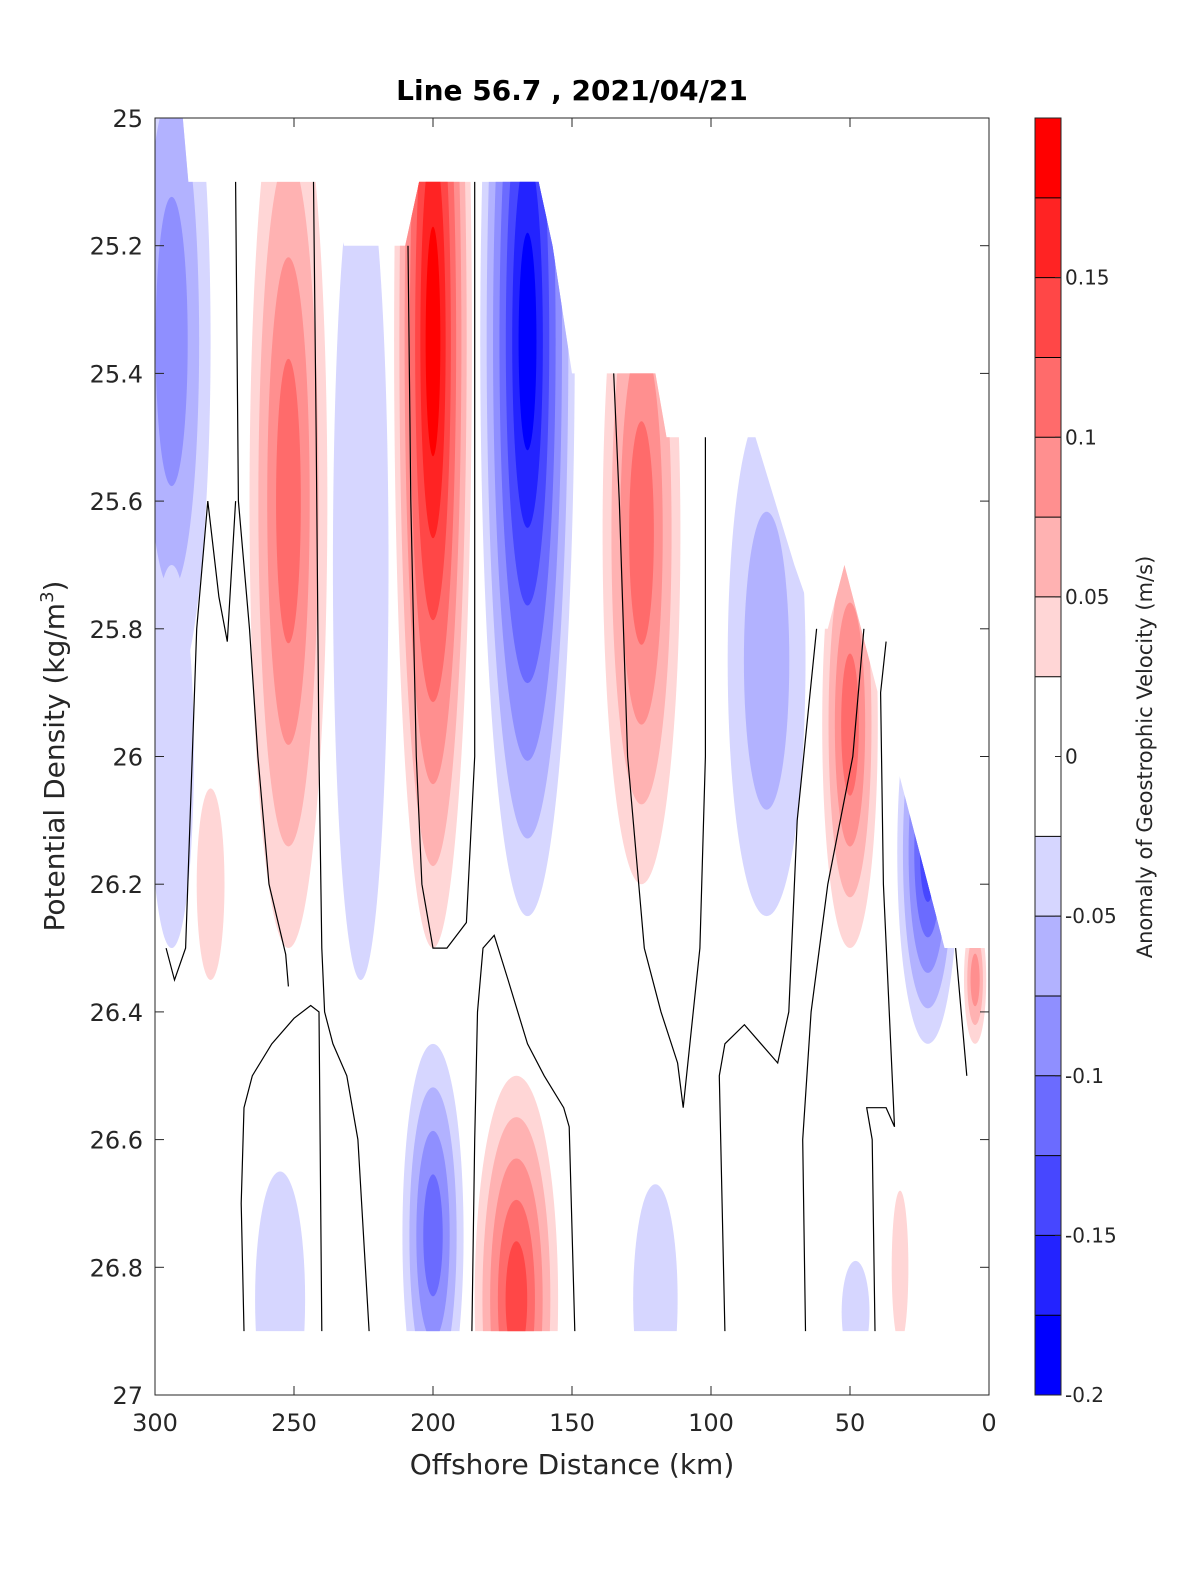 This screenshot has height=1575, width=1200. Describe the element at coordinates (155, 1423) in the screenshot. I see `x-tick-label: 300` at that location.